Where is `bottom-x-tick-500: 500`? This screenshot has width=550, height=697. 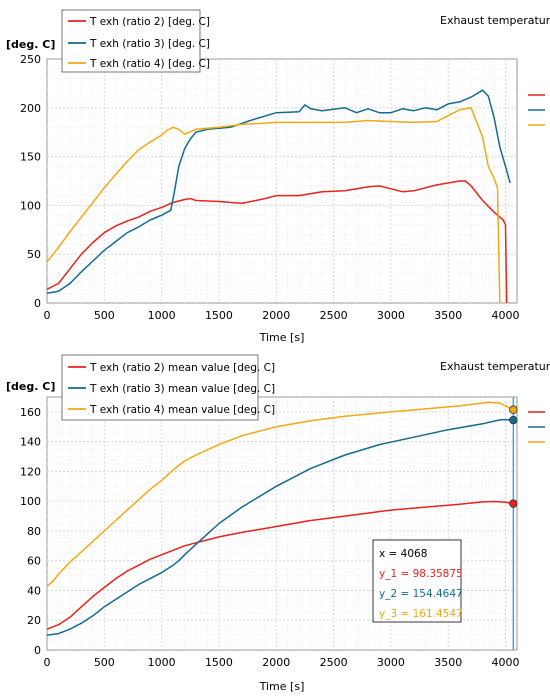 bottom-x-tick-500: 500 is located at coordinates (104, 662).